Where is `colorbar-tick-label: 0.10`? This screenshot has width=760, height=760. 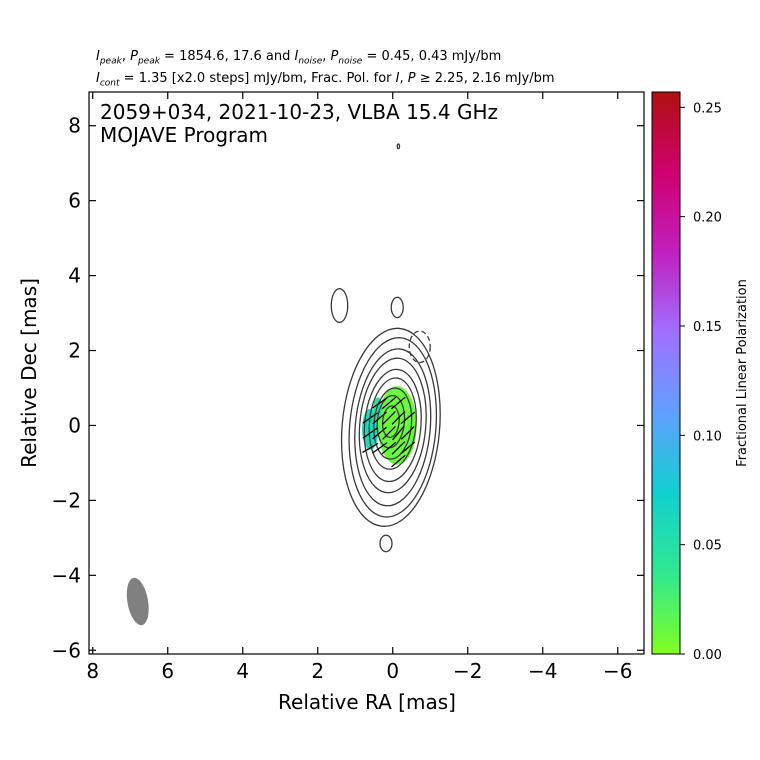 colorbar-tick-label: 0.10 is located at coordinates (707, 436).